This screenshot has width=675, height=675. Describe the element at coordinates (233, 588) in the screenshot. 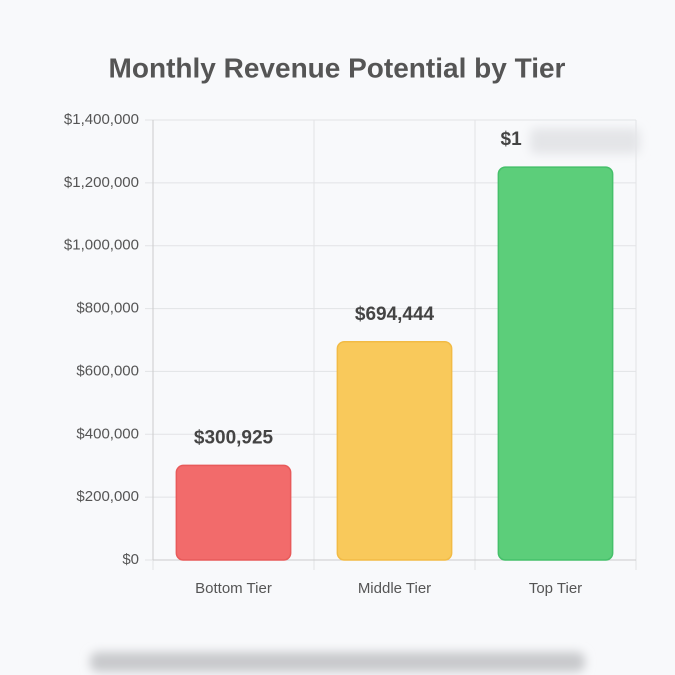

I see `x-tick-label: Bottom Tier` at that location.